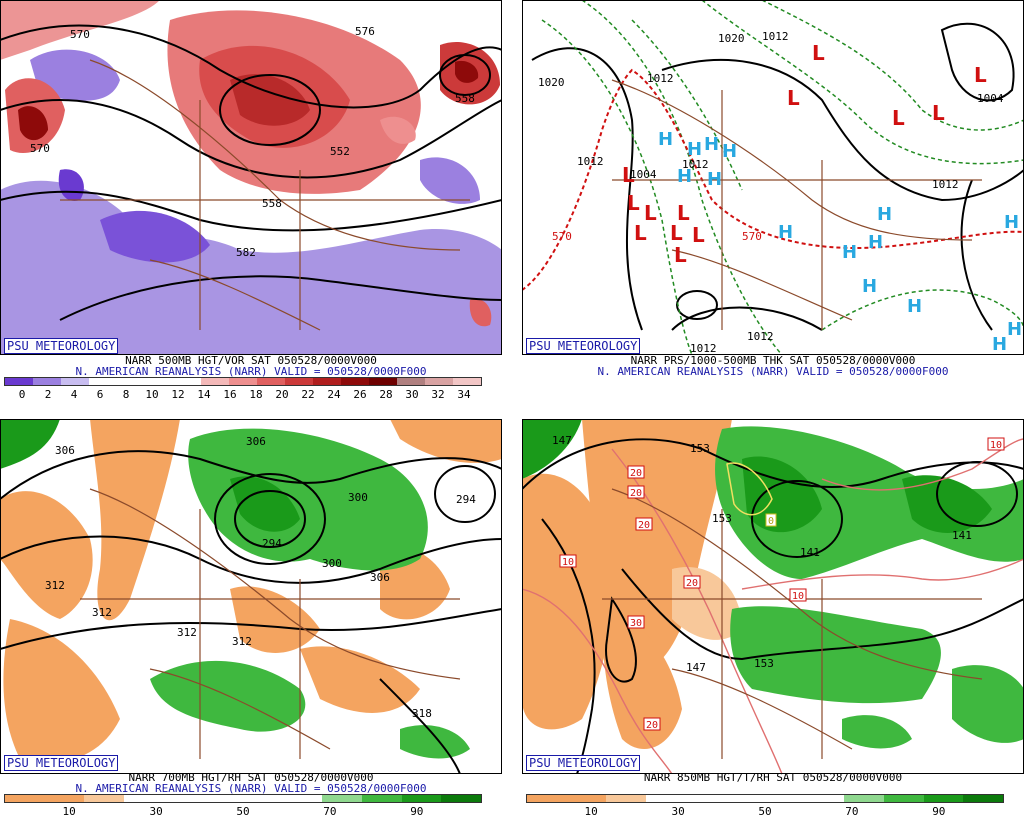  I want to click on scale-tick-label: 6, so click(100, 394).